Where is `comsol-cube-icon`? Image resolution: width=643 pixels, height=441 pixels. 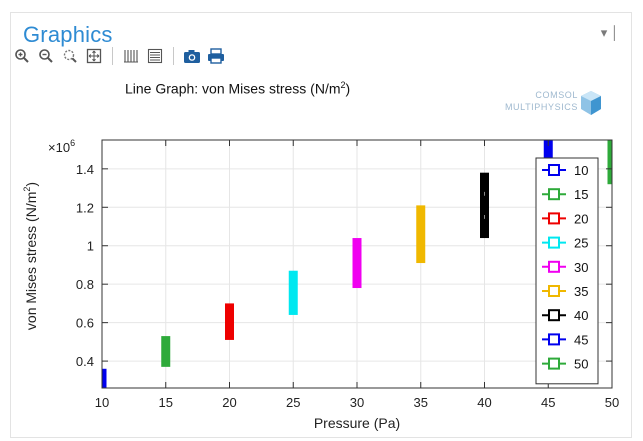
comsol-cube-icon is located at coordinates (591, 103).